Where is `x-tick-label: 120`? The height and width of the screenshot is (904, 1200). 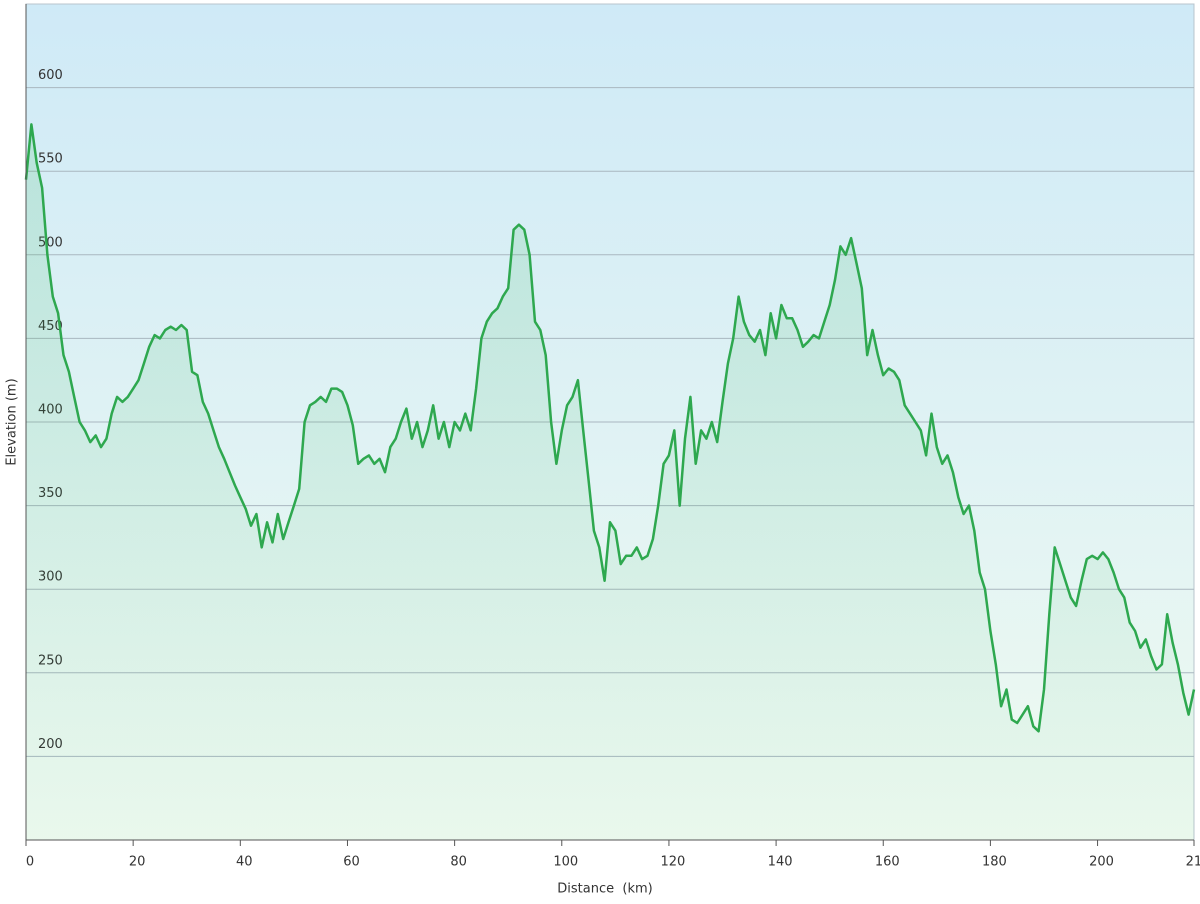
x-tick-label: 120 is located at coordinates (673, 862).